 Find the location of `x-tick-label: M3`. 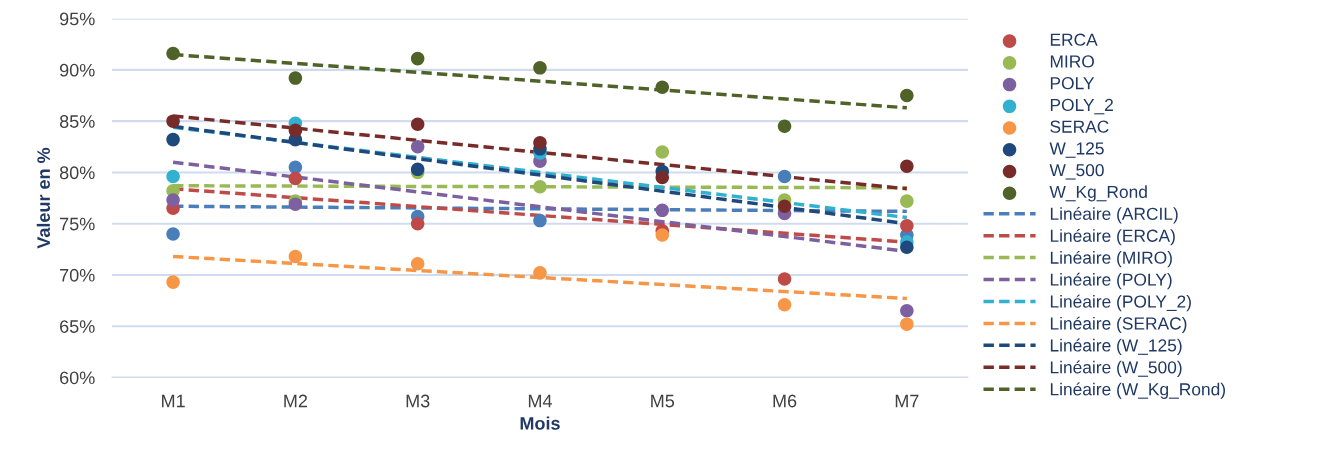

x-tick-label: M3 is located at coordinates (418, 401).